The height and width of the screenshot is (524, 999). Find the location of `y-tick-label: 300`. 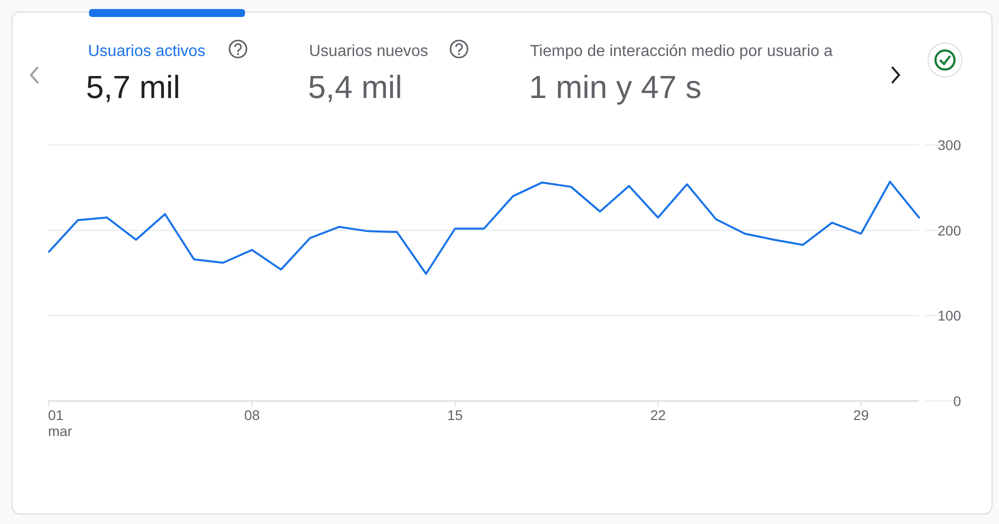

y-tick-label: 300 is located at coordinates (950, 145).